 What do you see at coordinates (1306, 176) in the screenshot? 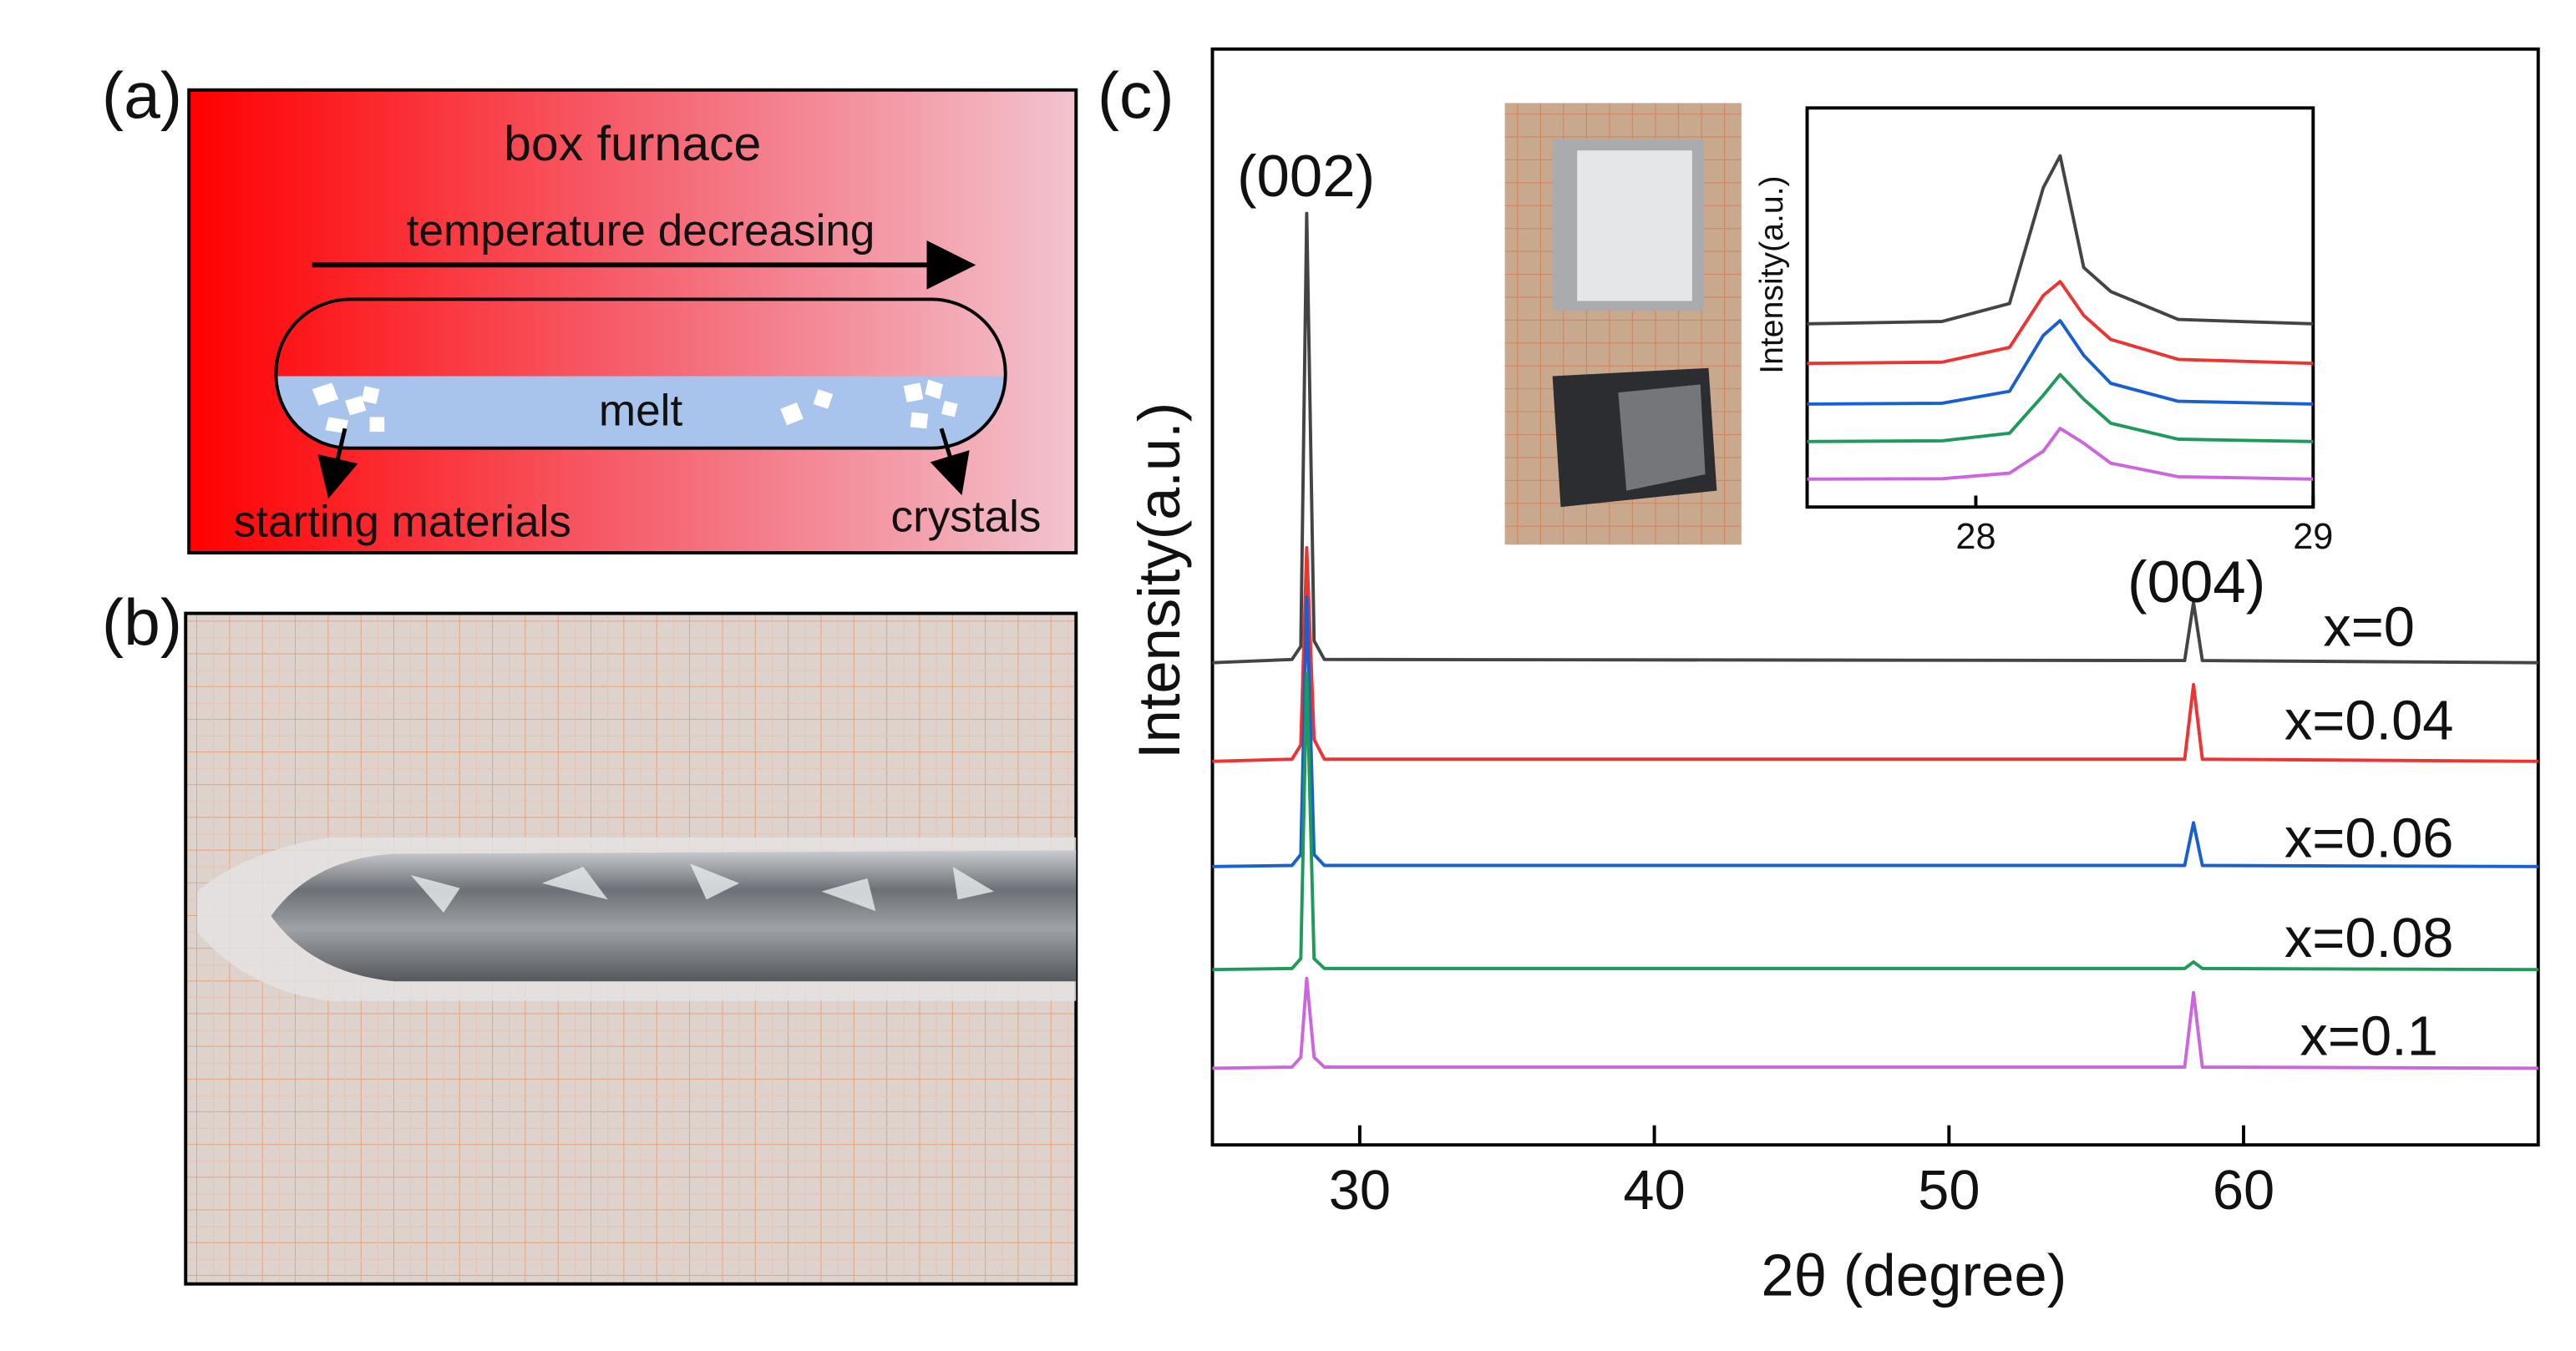
I see `peak-label: (002)` at bounding box center [1306, 176].